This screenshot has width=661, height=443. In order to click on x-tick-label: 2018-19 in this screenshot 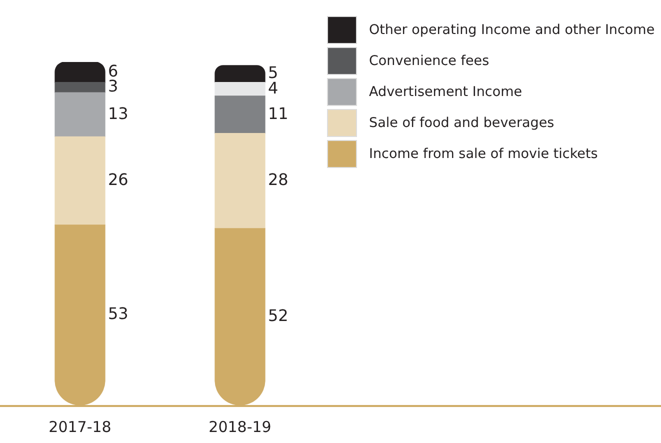, I will do `click(240, 427)`.